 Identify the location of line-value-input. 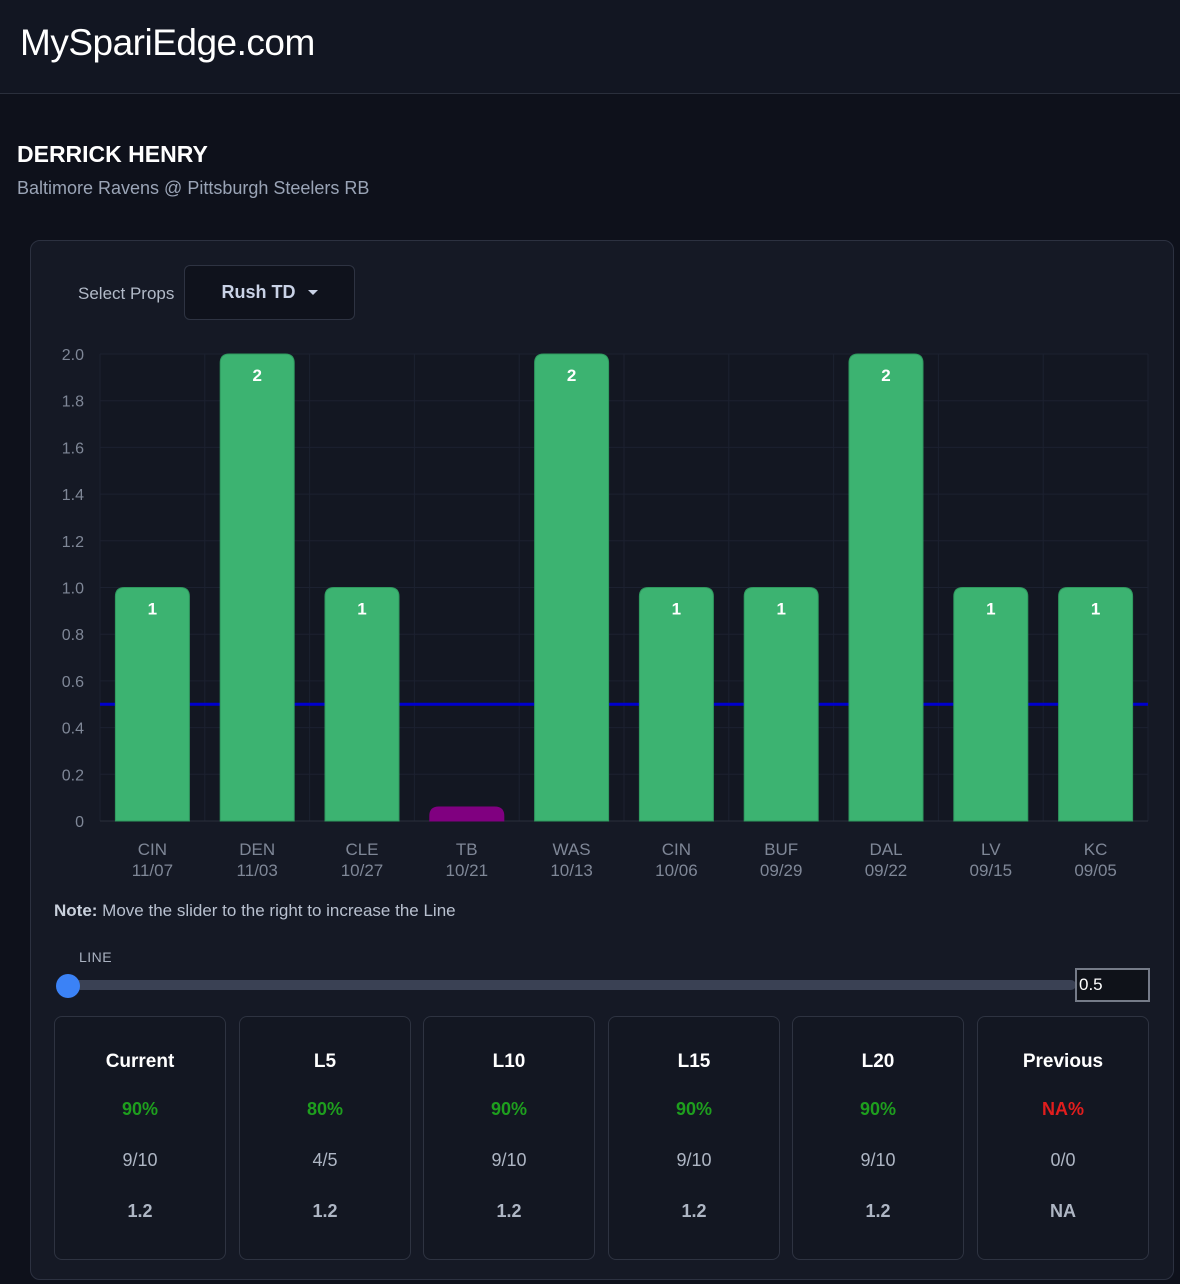
(1112, 985).